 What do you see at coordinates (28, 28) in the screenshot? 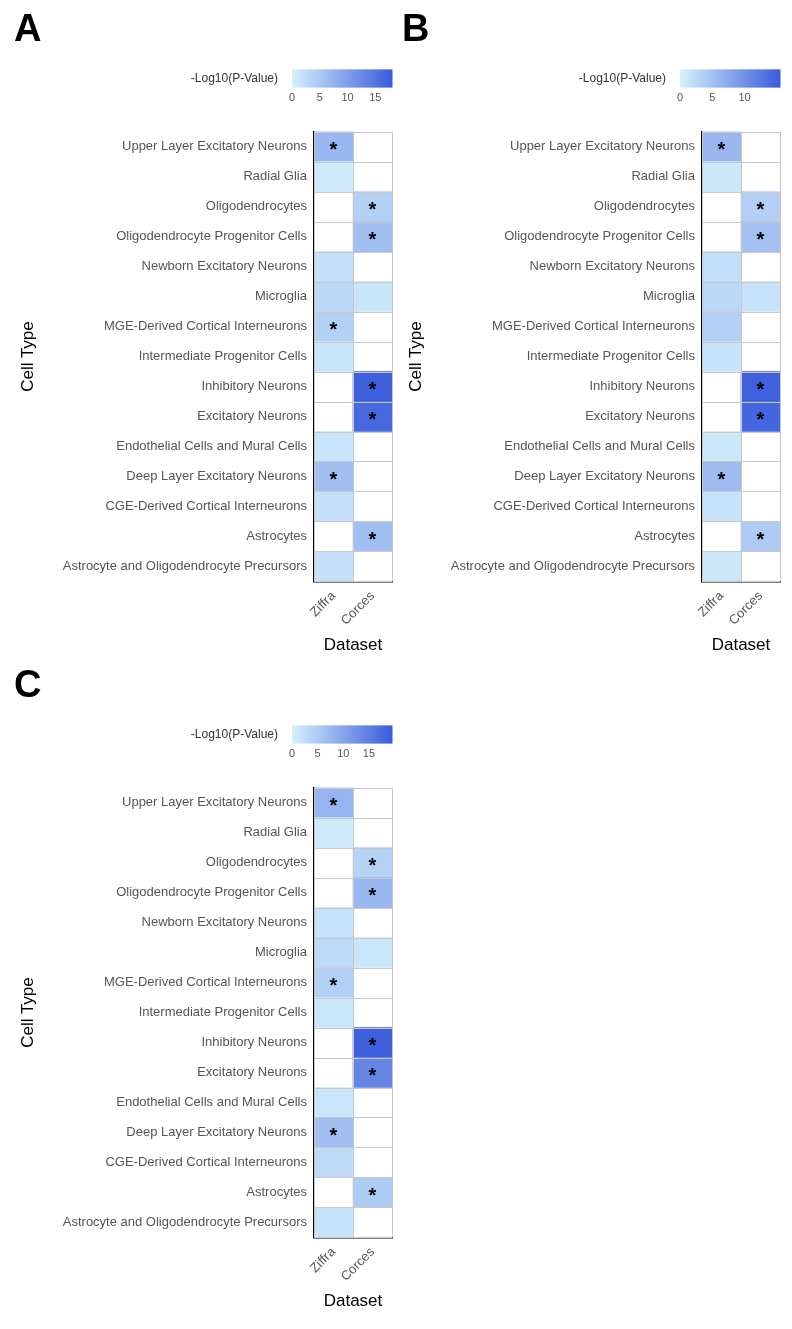
I see `chart-title: A` at bounding box center [28, 28].